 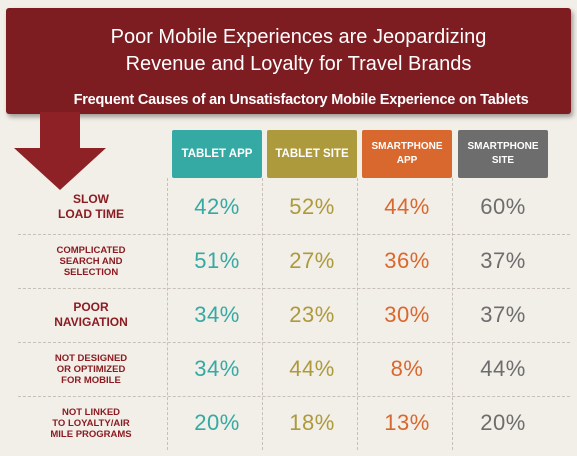 What do you see at coordinates (503, 206) in the screenshot?
I see `value-cell: 60%` at bounding box center [503, 206].